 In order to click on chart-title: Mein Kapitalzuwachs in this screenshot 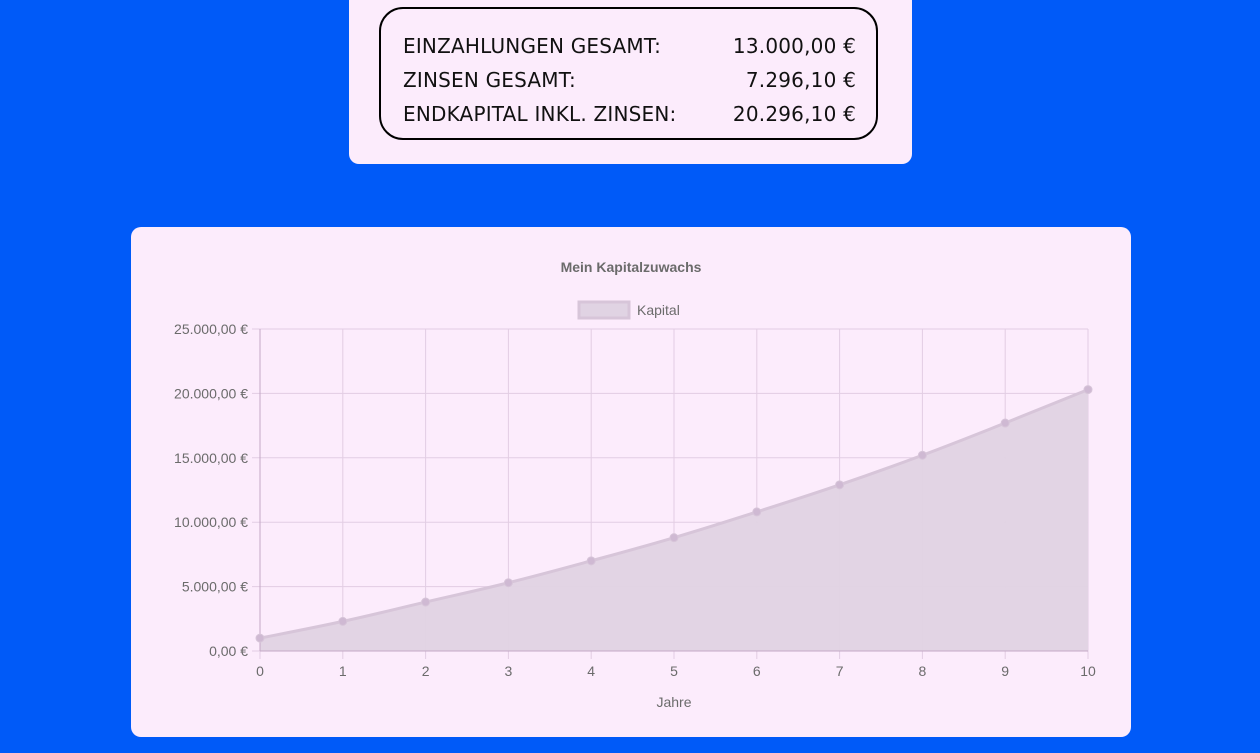, I will do `click(631, 267)`.